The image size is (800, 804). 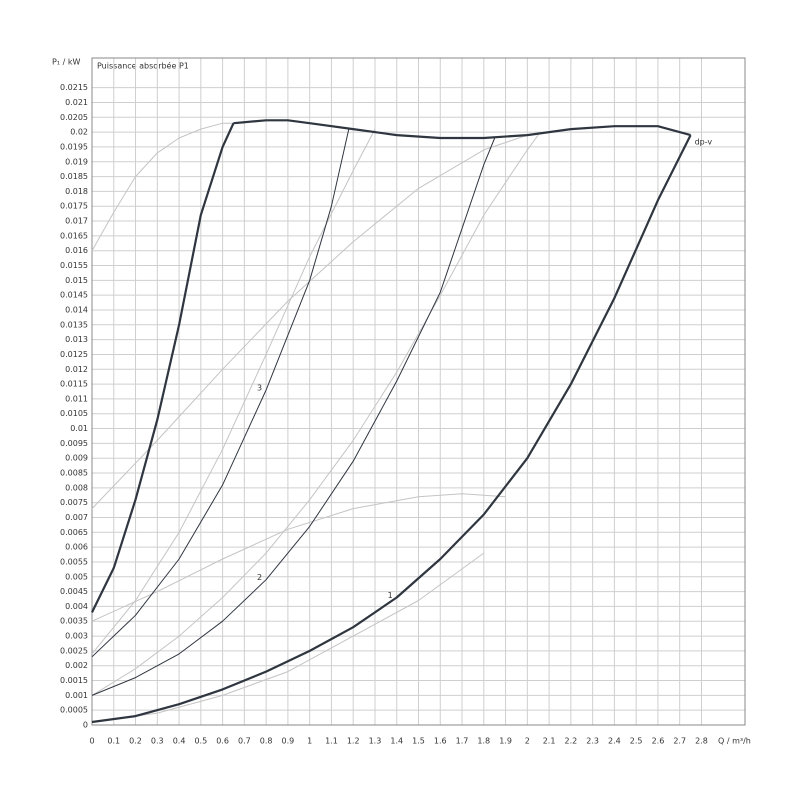 I want to click on x-tick-label: 0.2, so click(x=135, y=741).